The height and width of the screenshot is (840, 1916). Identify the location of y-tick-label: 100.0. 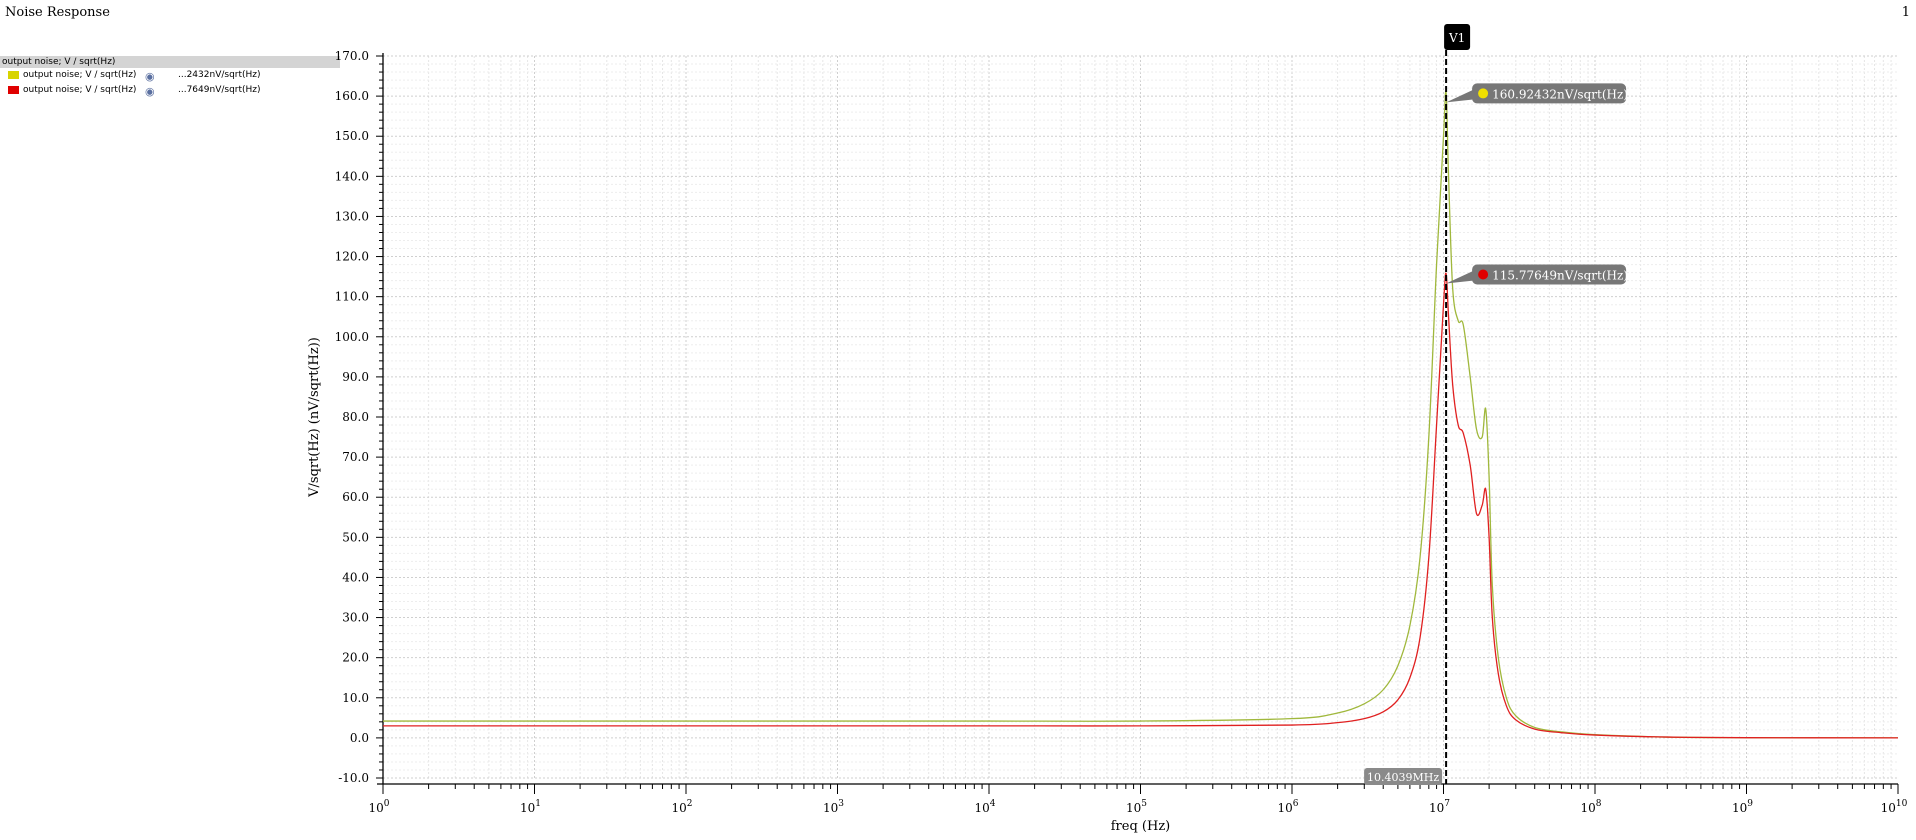
(352, 337).